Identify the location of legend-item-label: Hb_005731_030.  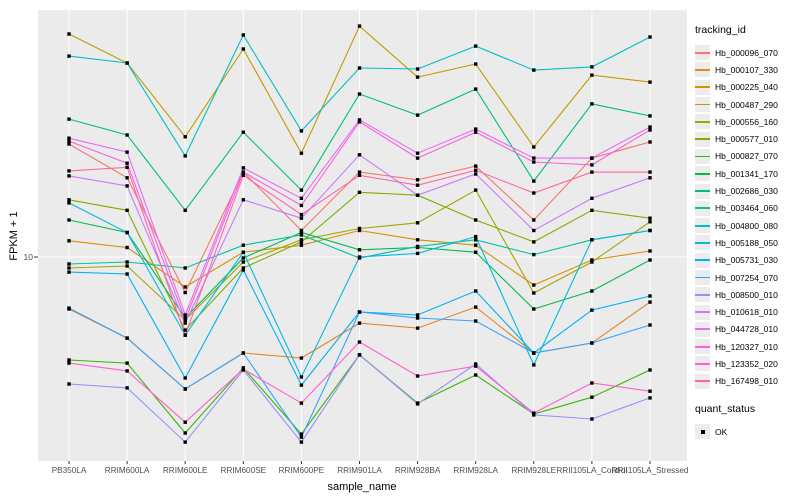
(746, 260).